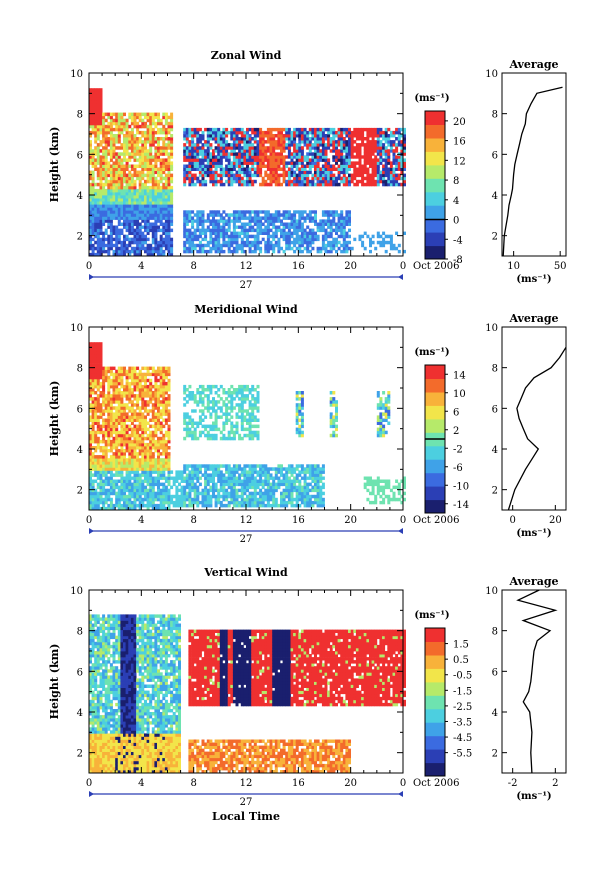 The height and width of the screenshot is (873, 616). Describe the element at coordinates (456, 201) in the screenshot. I see `colorbar-tick-label: 4` at that location.